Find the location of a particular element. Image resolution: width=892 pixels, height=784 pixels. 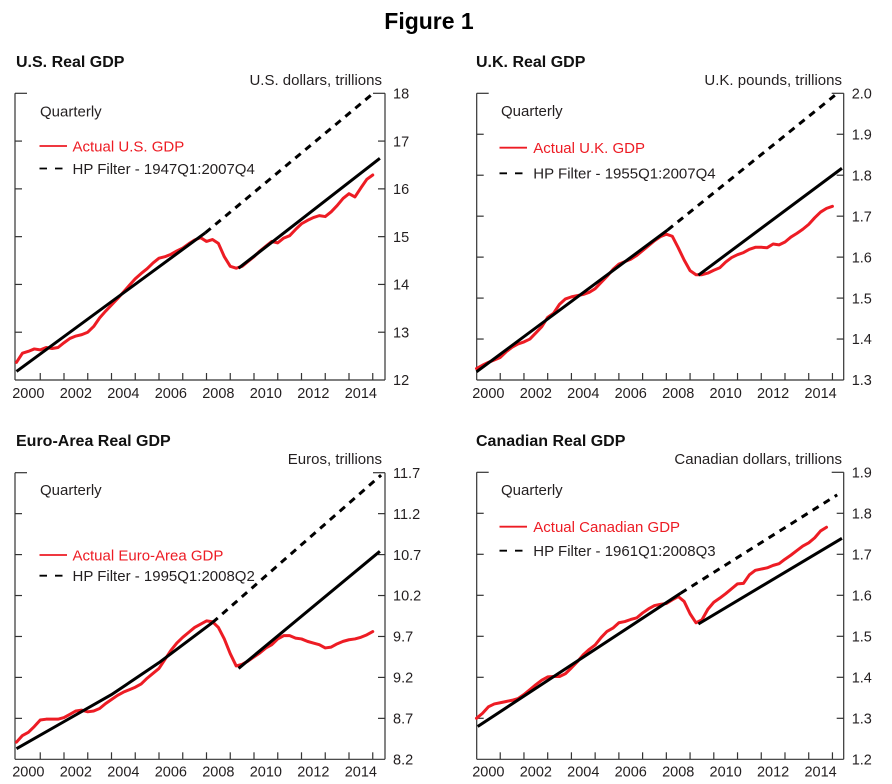

y-axis-unit-label: U.S. dollars, trillions is located at coordinates (315, 80).